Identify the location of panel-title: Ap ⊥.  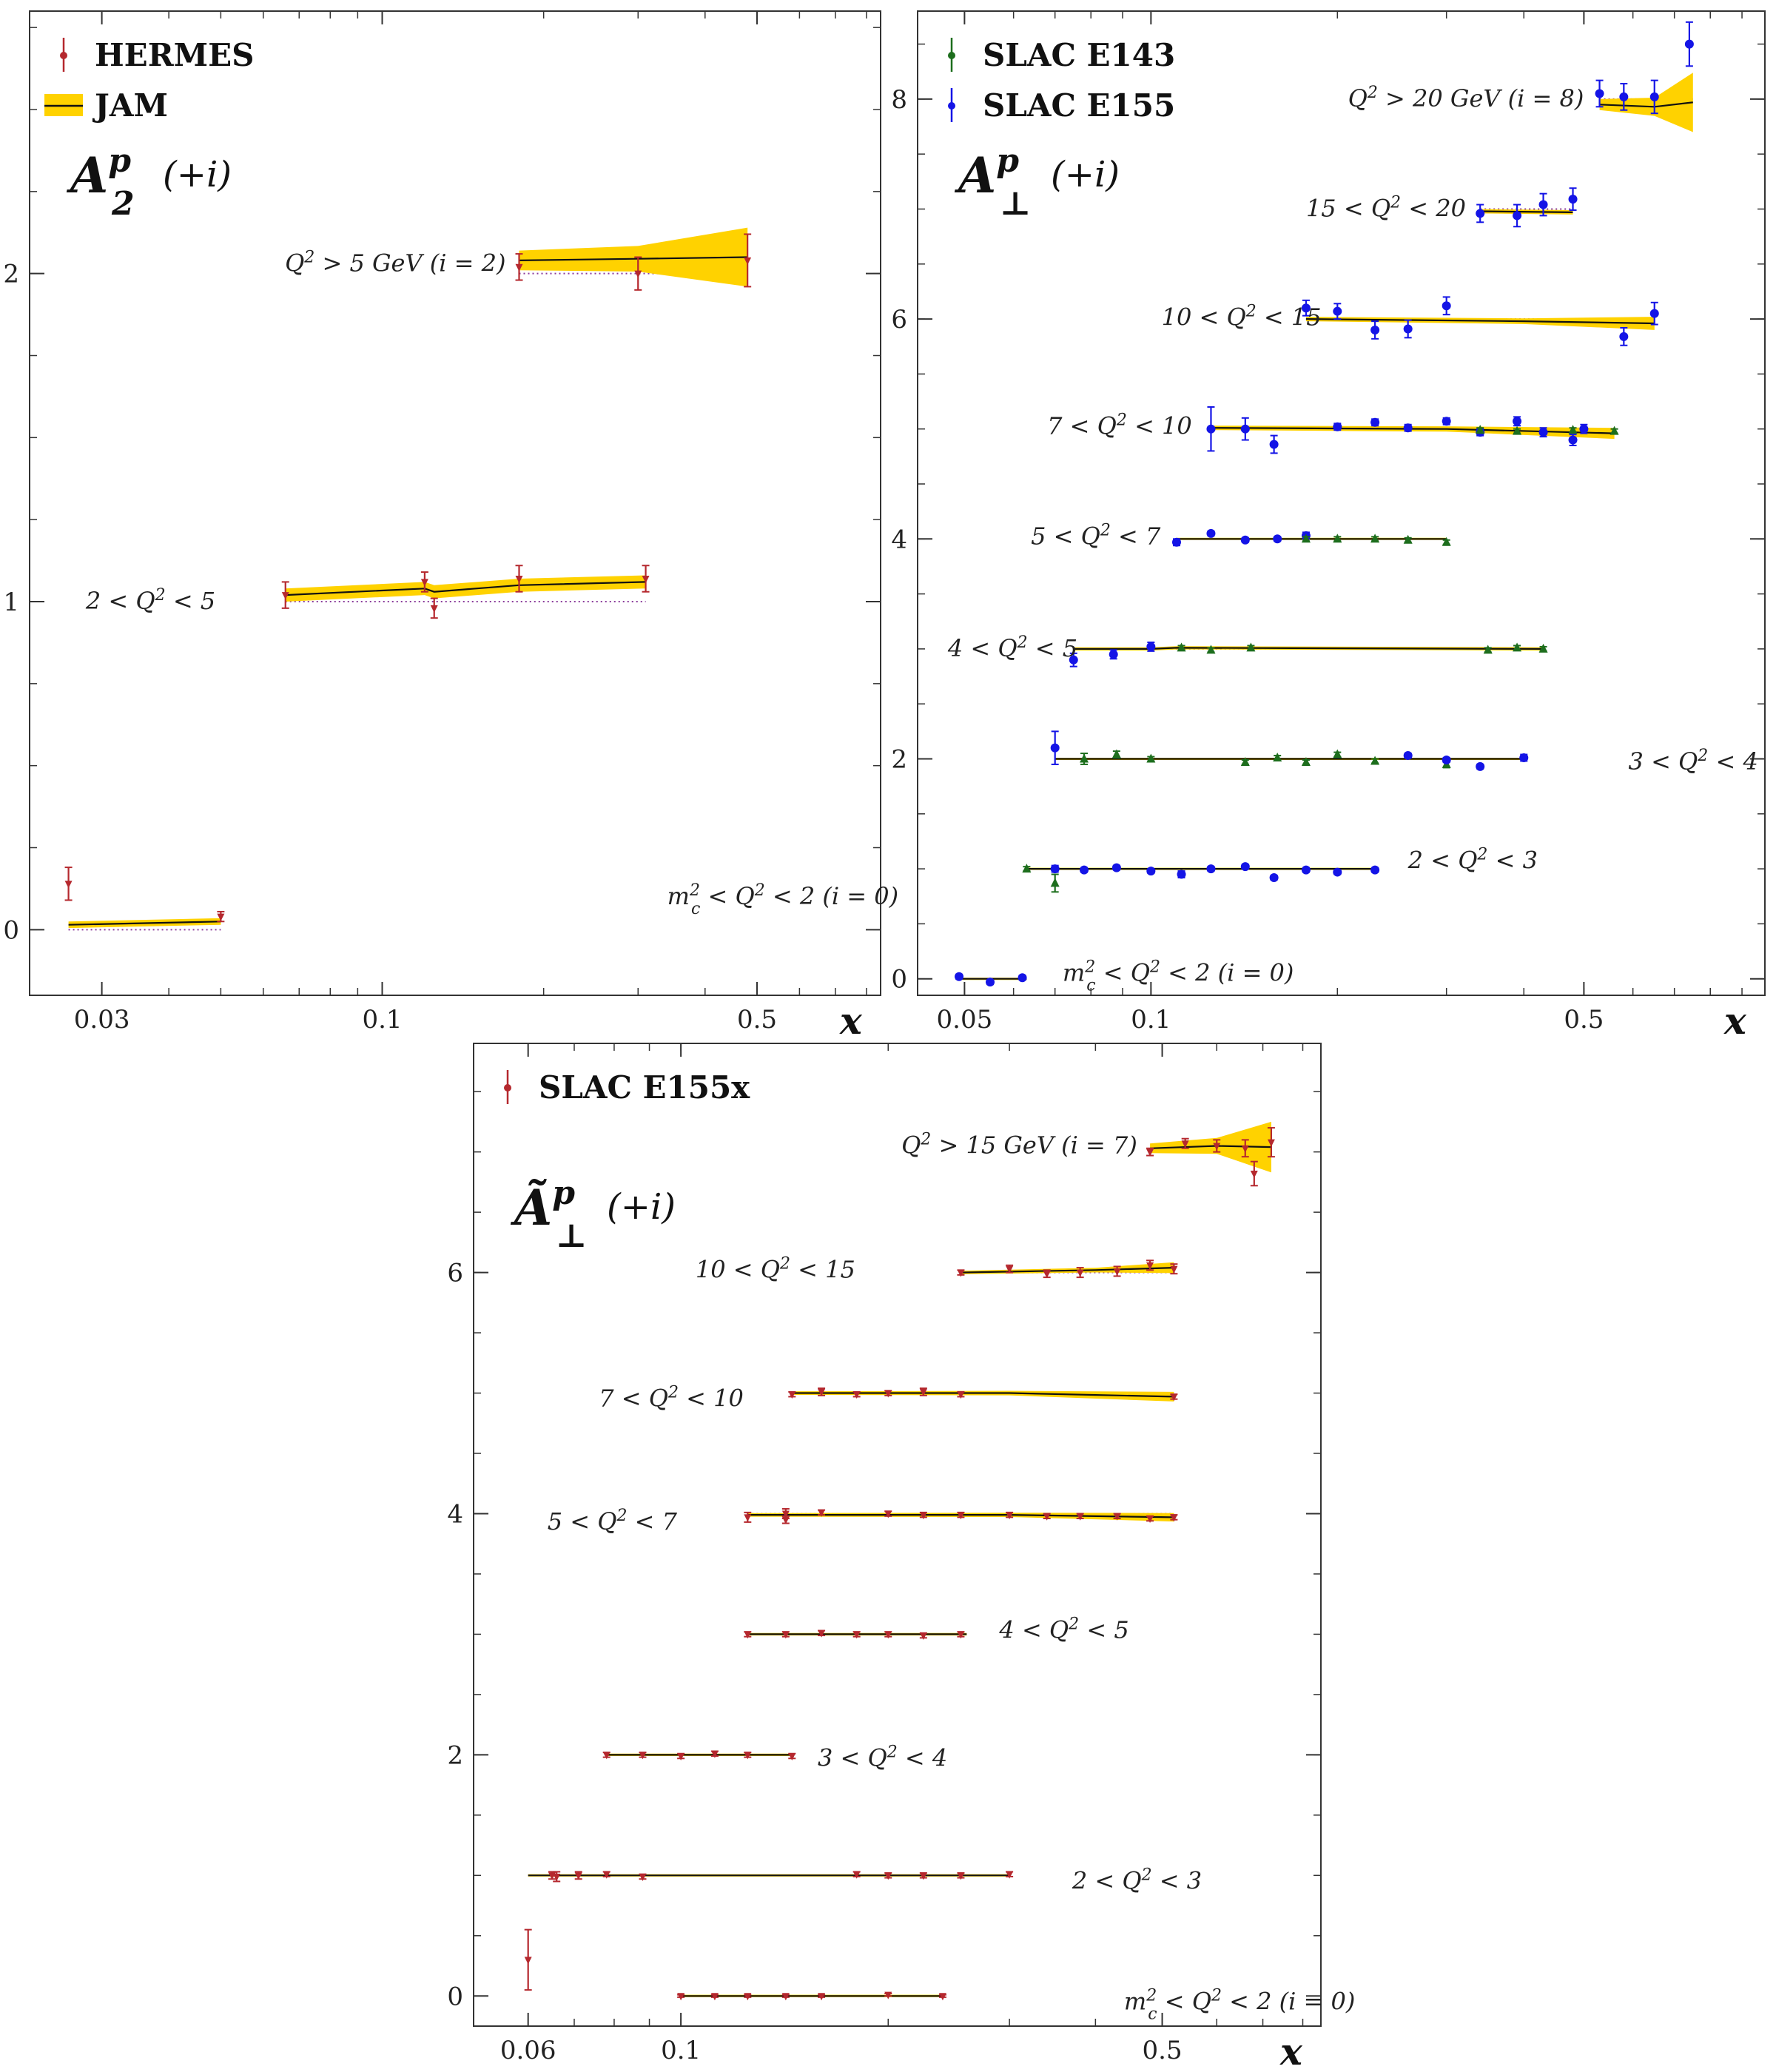
(992, 182).